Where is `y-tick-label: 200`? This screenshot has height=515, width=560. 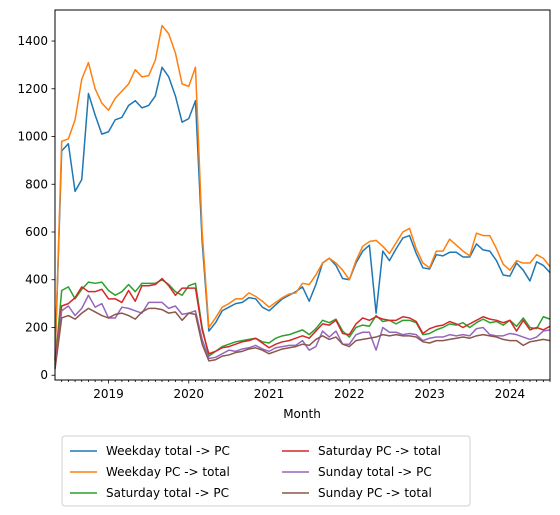 y-tick-label: 200 is located at coordinates (36, 327).